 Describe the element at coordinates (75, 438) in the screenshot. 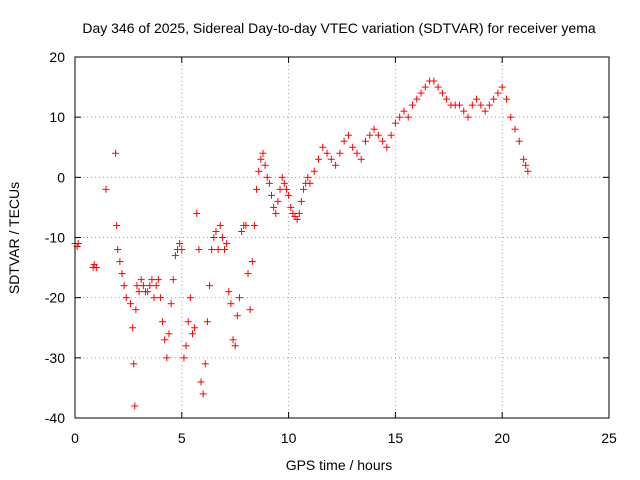

I see `x-tick-label: 0` at that location.